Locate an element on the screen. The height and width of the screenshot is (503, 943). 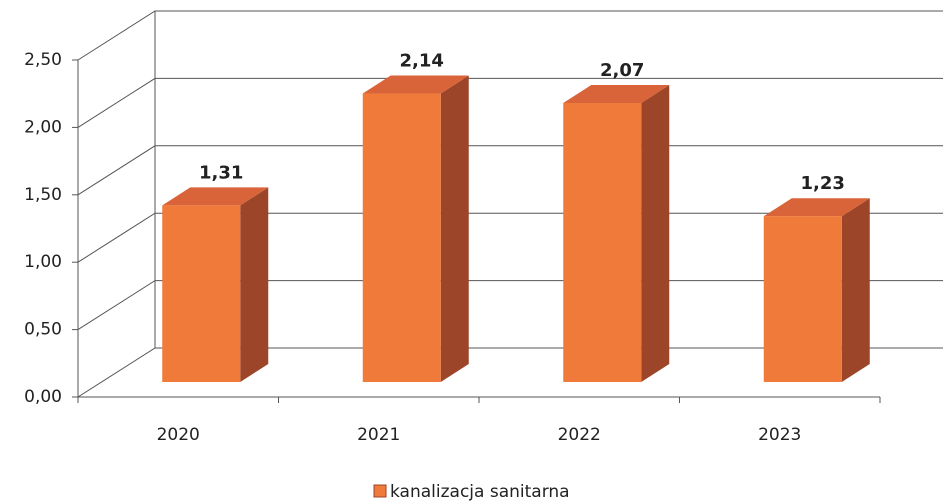
legend-label: kanalizacja sanitarna is located at coordinates (480, 492).